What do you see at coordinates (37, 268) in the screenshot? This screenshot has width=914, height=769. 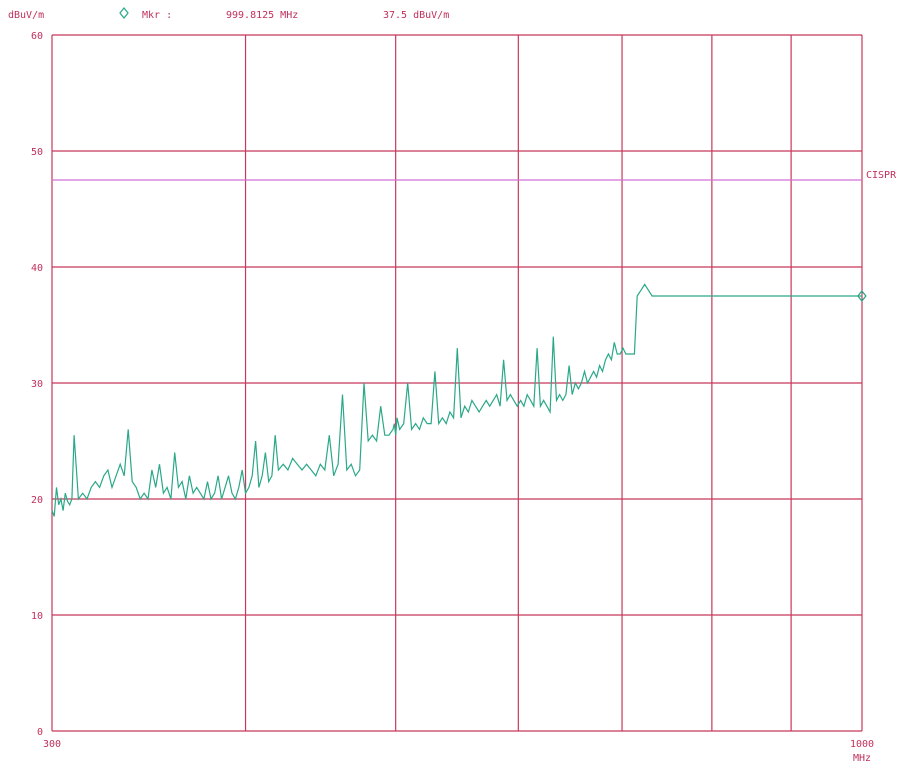 I see `y-tick-label: 40` at bounding box center [37, 268].